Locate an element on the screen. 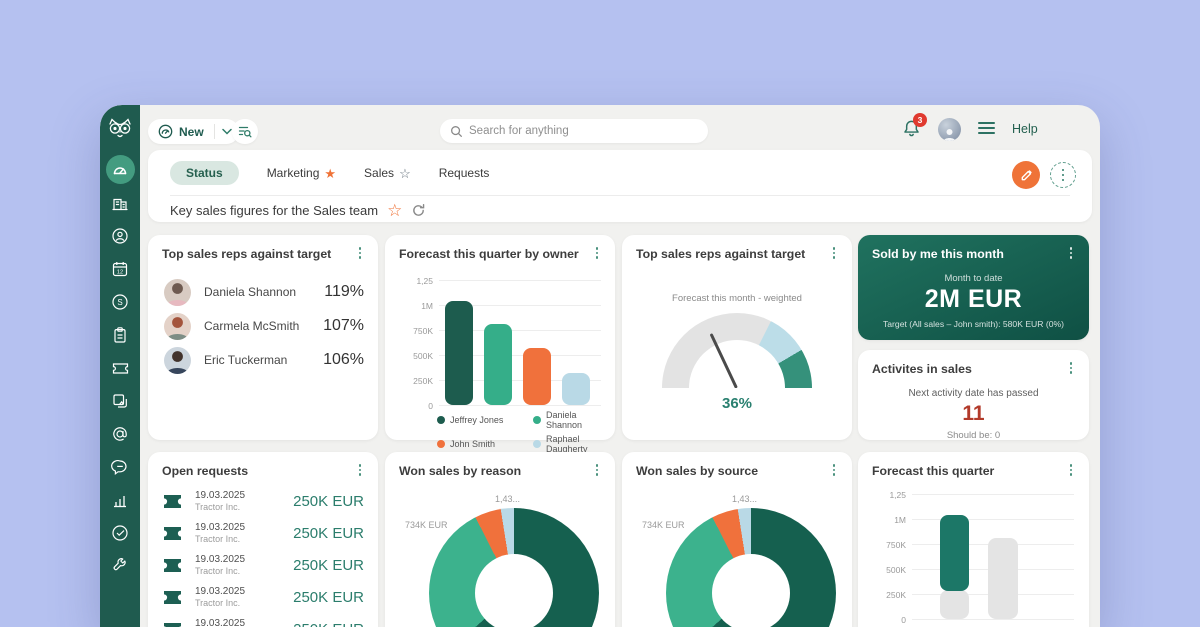 Image resolution: width=1200 pixels, height=627 pixels. contact-icon is located at coordinates (120, 235).